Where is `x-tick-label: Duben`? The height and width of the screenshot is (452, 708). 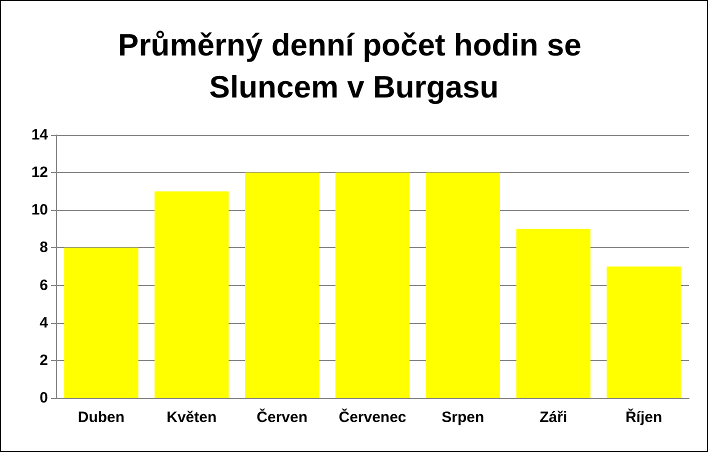
x-tick-label: Duben is located at coordinates (101, 417).